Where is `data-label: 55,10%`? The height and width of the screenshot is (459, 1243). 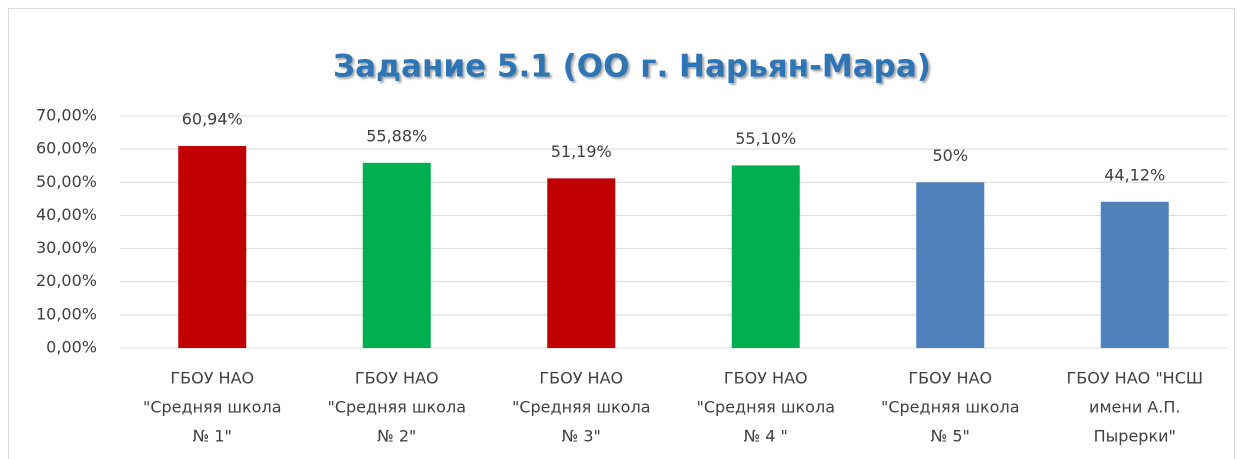 data-label: 55,10% is located at coordinates (765, 138).